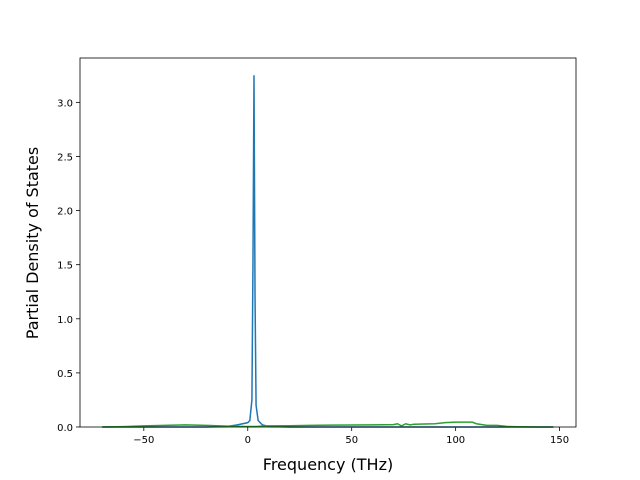 The image size is (640, 480). Describe the element at coordinates (143, 440) in the screenshot. I see `x-tick-label: −50` at that location.